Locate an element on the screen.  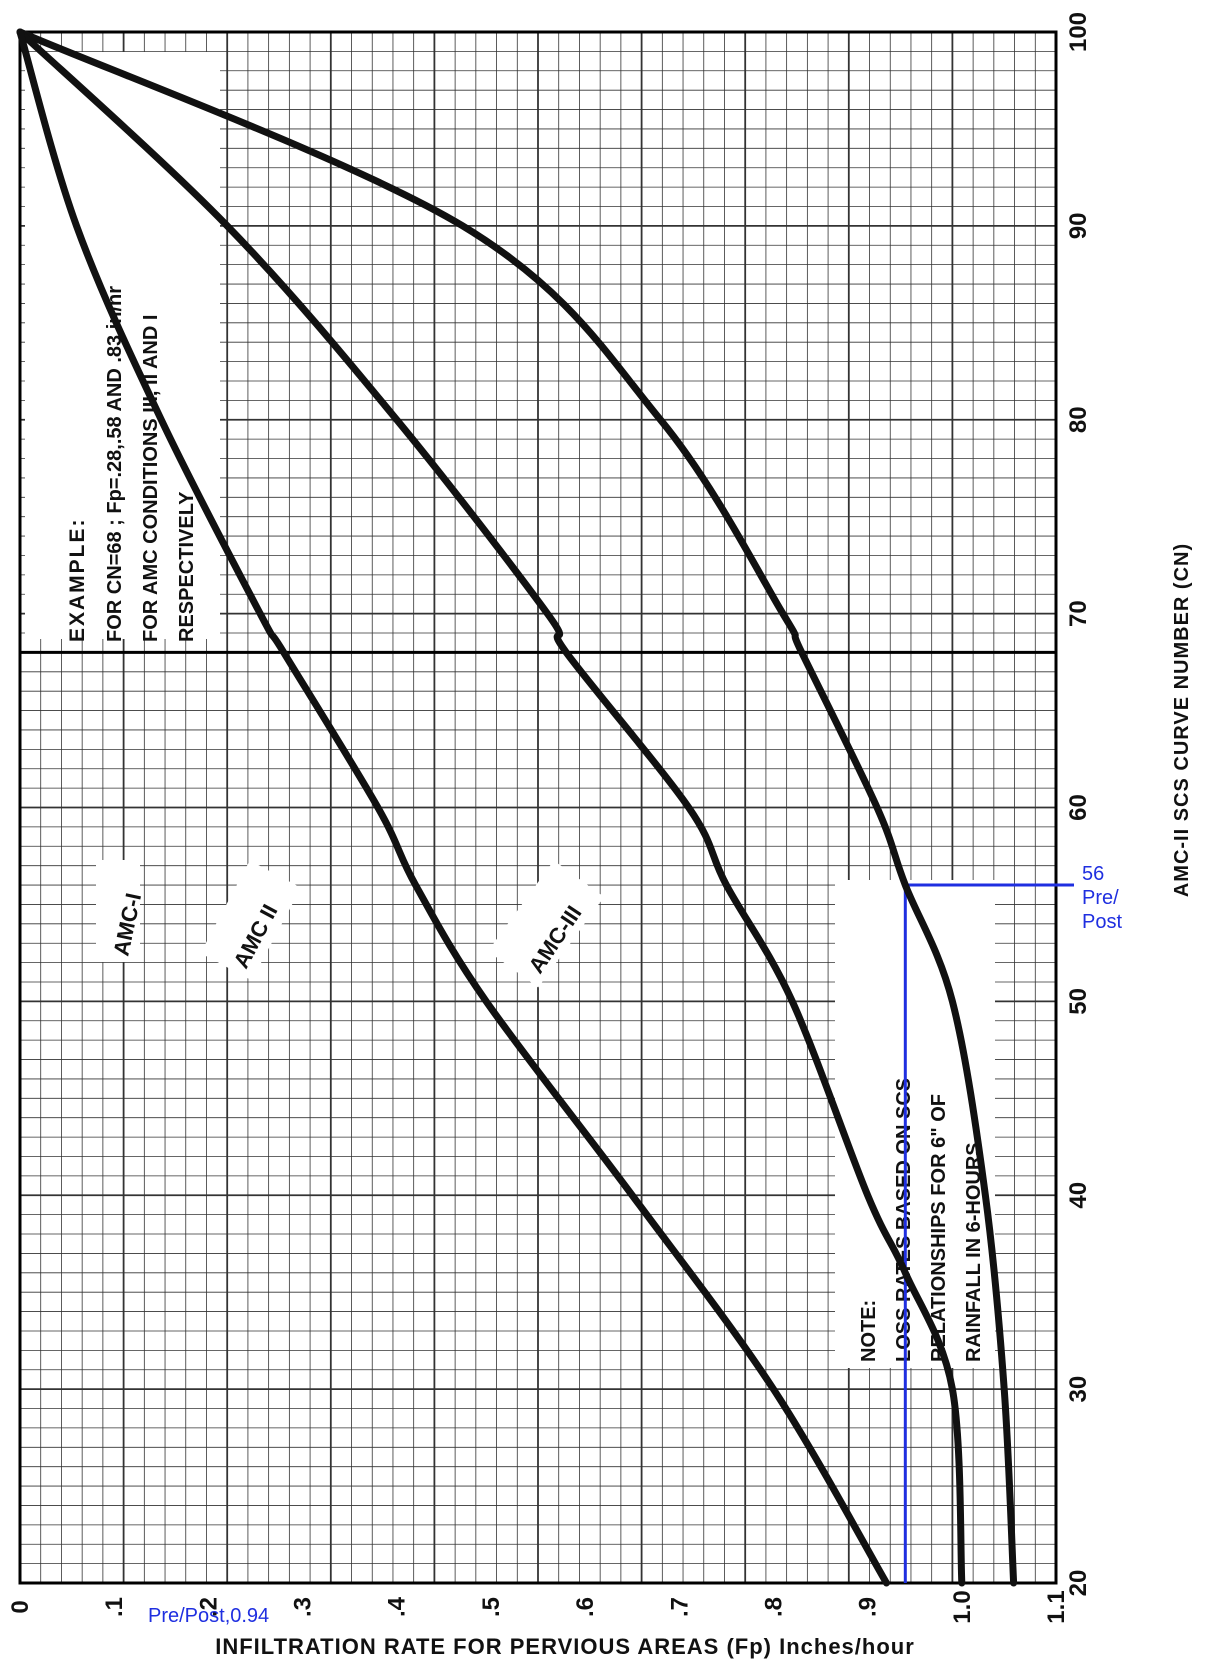
amc-ii-label-bg is located at coordinates (251, 920).